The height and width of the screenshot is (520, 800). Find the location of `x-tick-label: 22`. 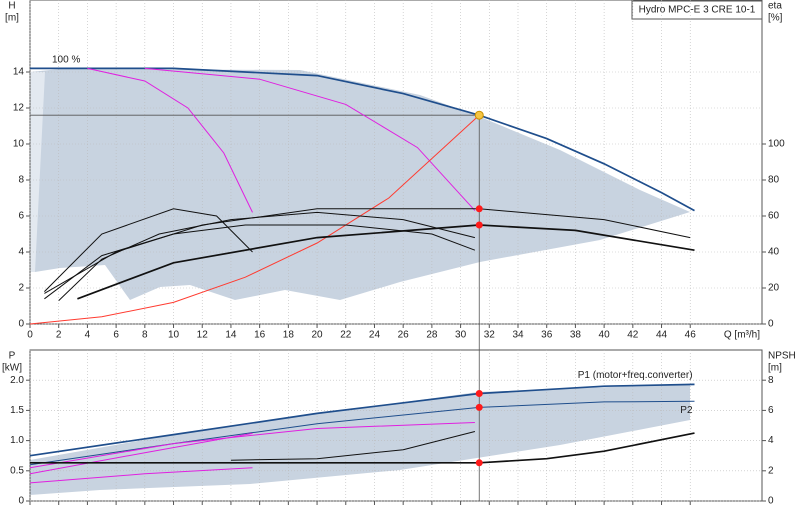

x-tick-label: 22 is located at coordinates (346, 335).